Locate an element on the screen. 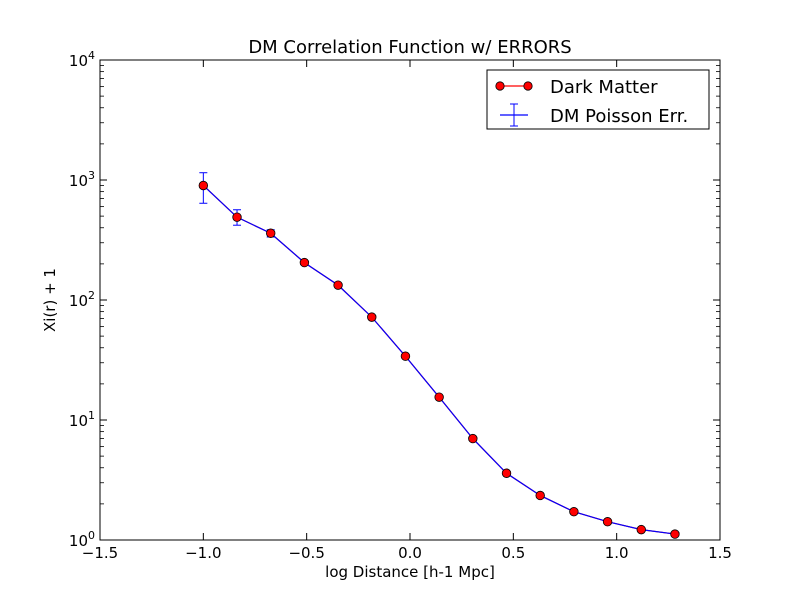  y-tick-label-exponent: 2 is located at coordinates (91, 295).